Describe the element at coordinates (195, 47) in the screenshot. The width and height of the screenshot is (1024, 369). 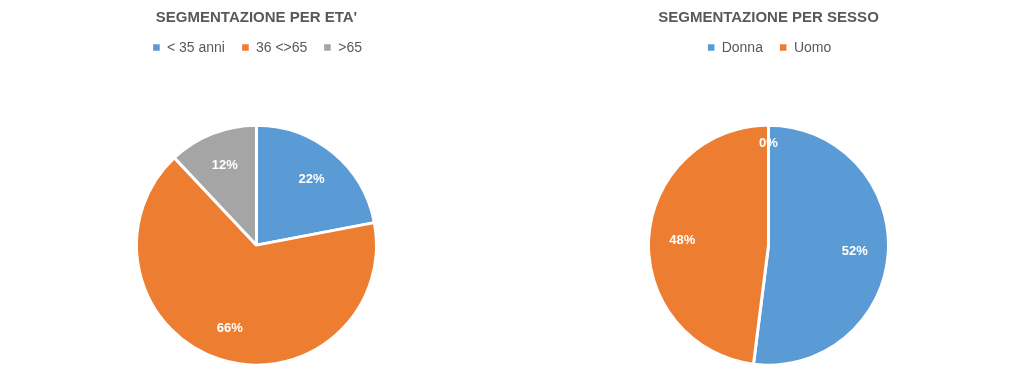
I see `legend-label: < 35 anni` at that location.